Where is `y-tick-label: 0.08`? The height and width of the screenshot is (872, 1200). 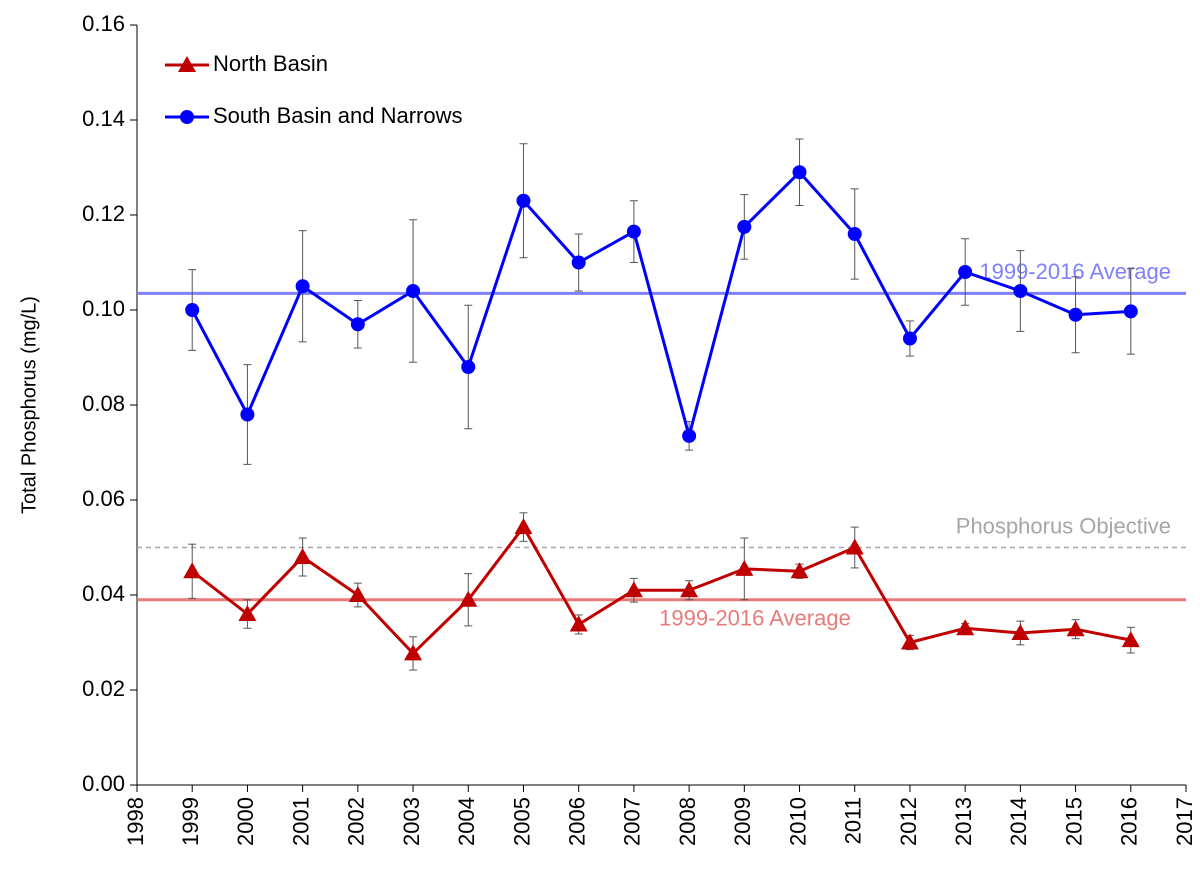
y-tick-label: 0.08 is located at coordinates (103, 403).